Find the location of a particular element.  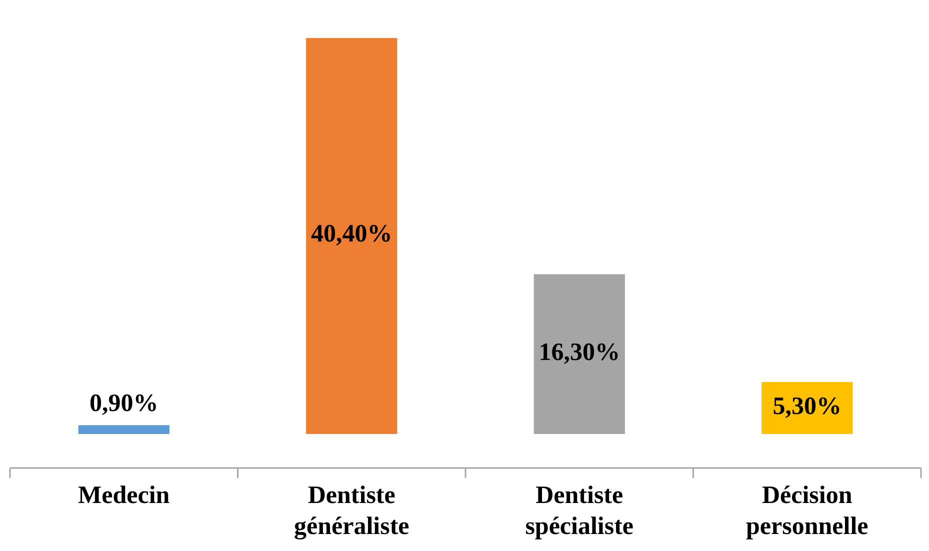

data-label: 40,40% is located at coordinates (351, 234).